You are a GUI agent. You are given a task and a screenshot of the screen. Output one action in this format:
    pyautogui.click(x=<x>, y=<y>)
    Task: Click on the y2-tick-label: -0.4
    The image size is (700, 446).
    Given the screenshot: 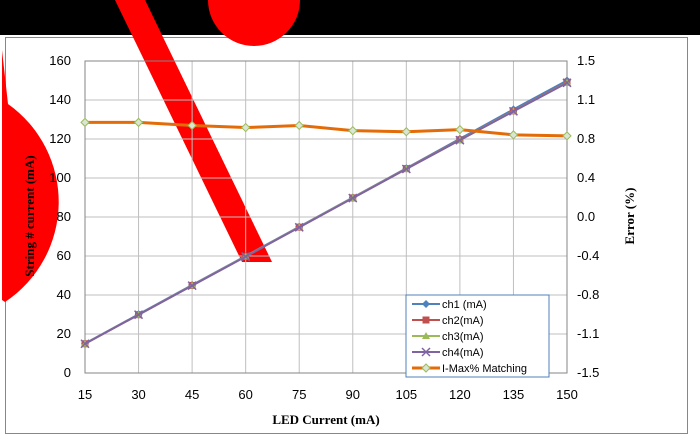 What is the action you would take?
    pyautogui.click(x=588, y=255)
    